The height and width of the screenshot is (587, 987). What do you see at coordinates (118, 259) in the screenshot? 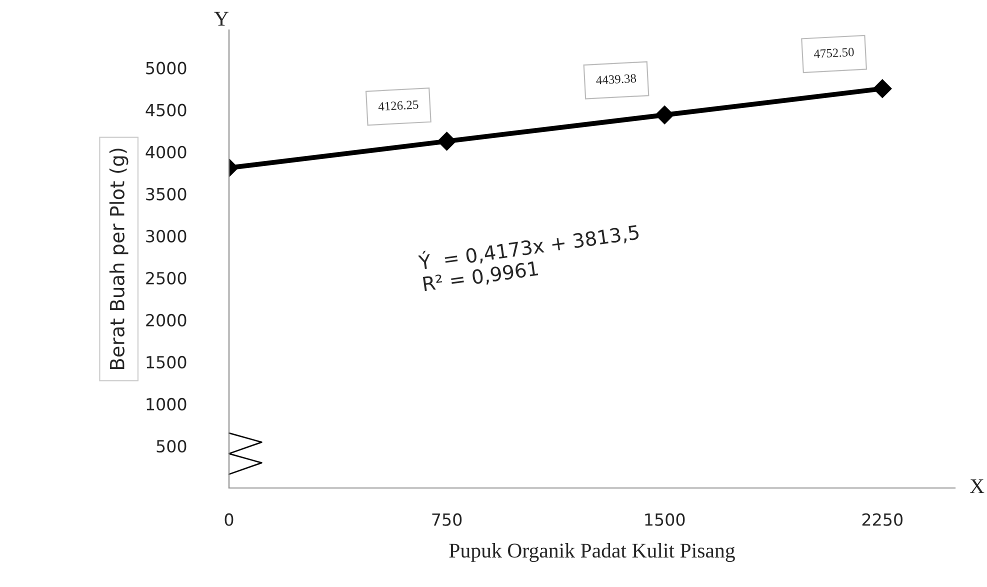
I see `y-axis-title: Berat Buah per Plot (g)` at bounding box center [118, 259].